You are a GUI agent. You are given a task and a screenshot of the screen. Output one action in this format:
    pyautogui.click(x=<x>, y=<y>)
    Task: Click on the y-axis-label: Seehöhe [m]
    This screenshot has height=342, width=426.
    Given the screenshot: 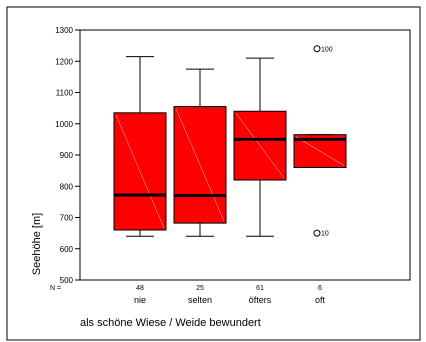 What is the action you would take?
    pyautogui.click(x=37, y=244)
    